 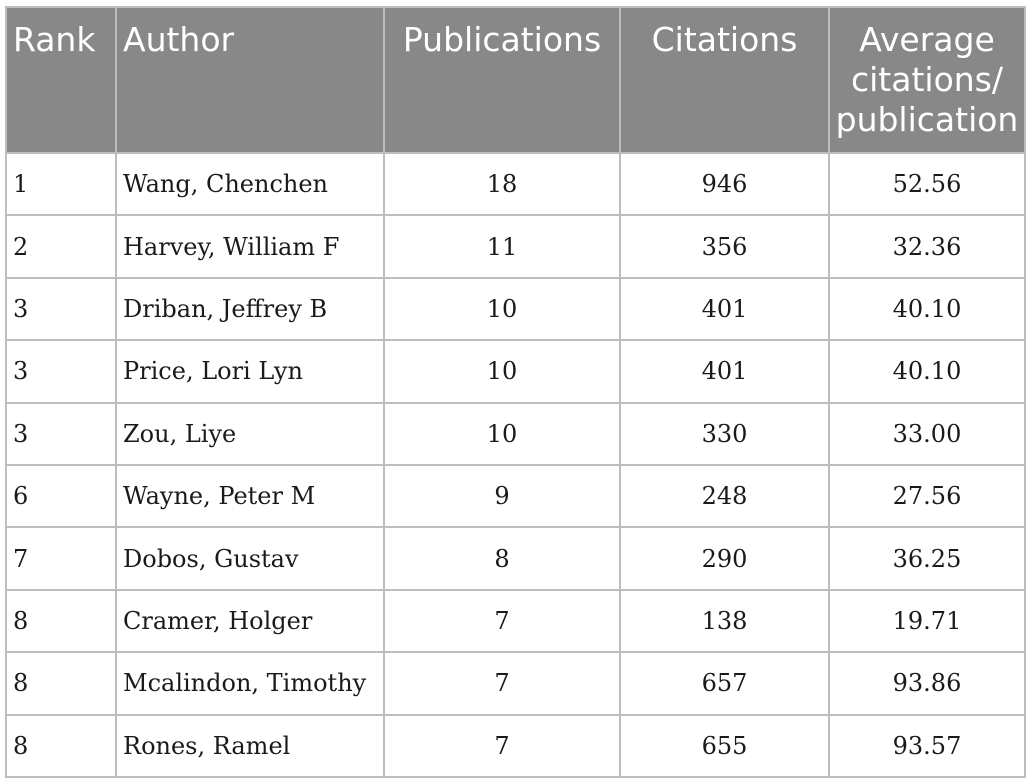 What do you see at coordinates (61, 496) in the screenshot?
I see `cell-rank: 6` at bounding box center [61, 496].